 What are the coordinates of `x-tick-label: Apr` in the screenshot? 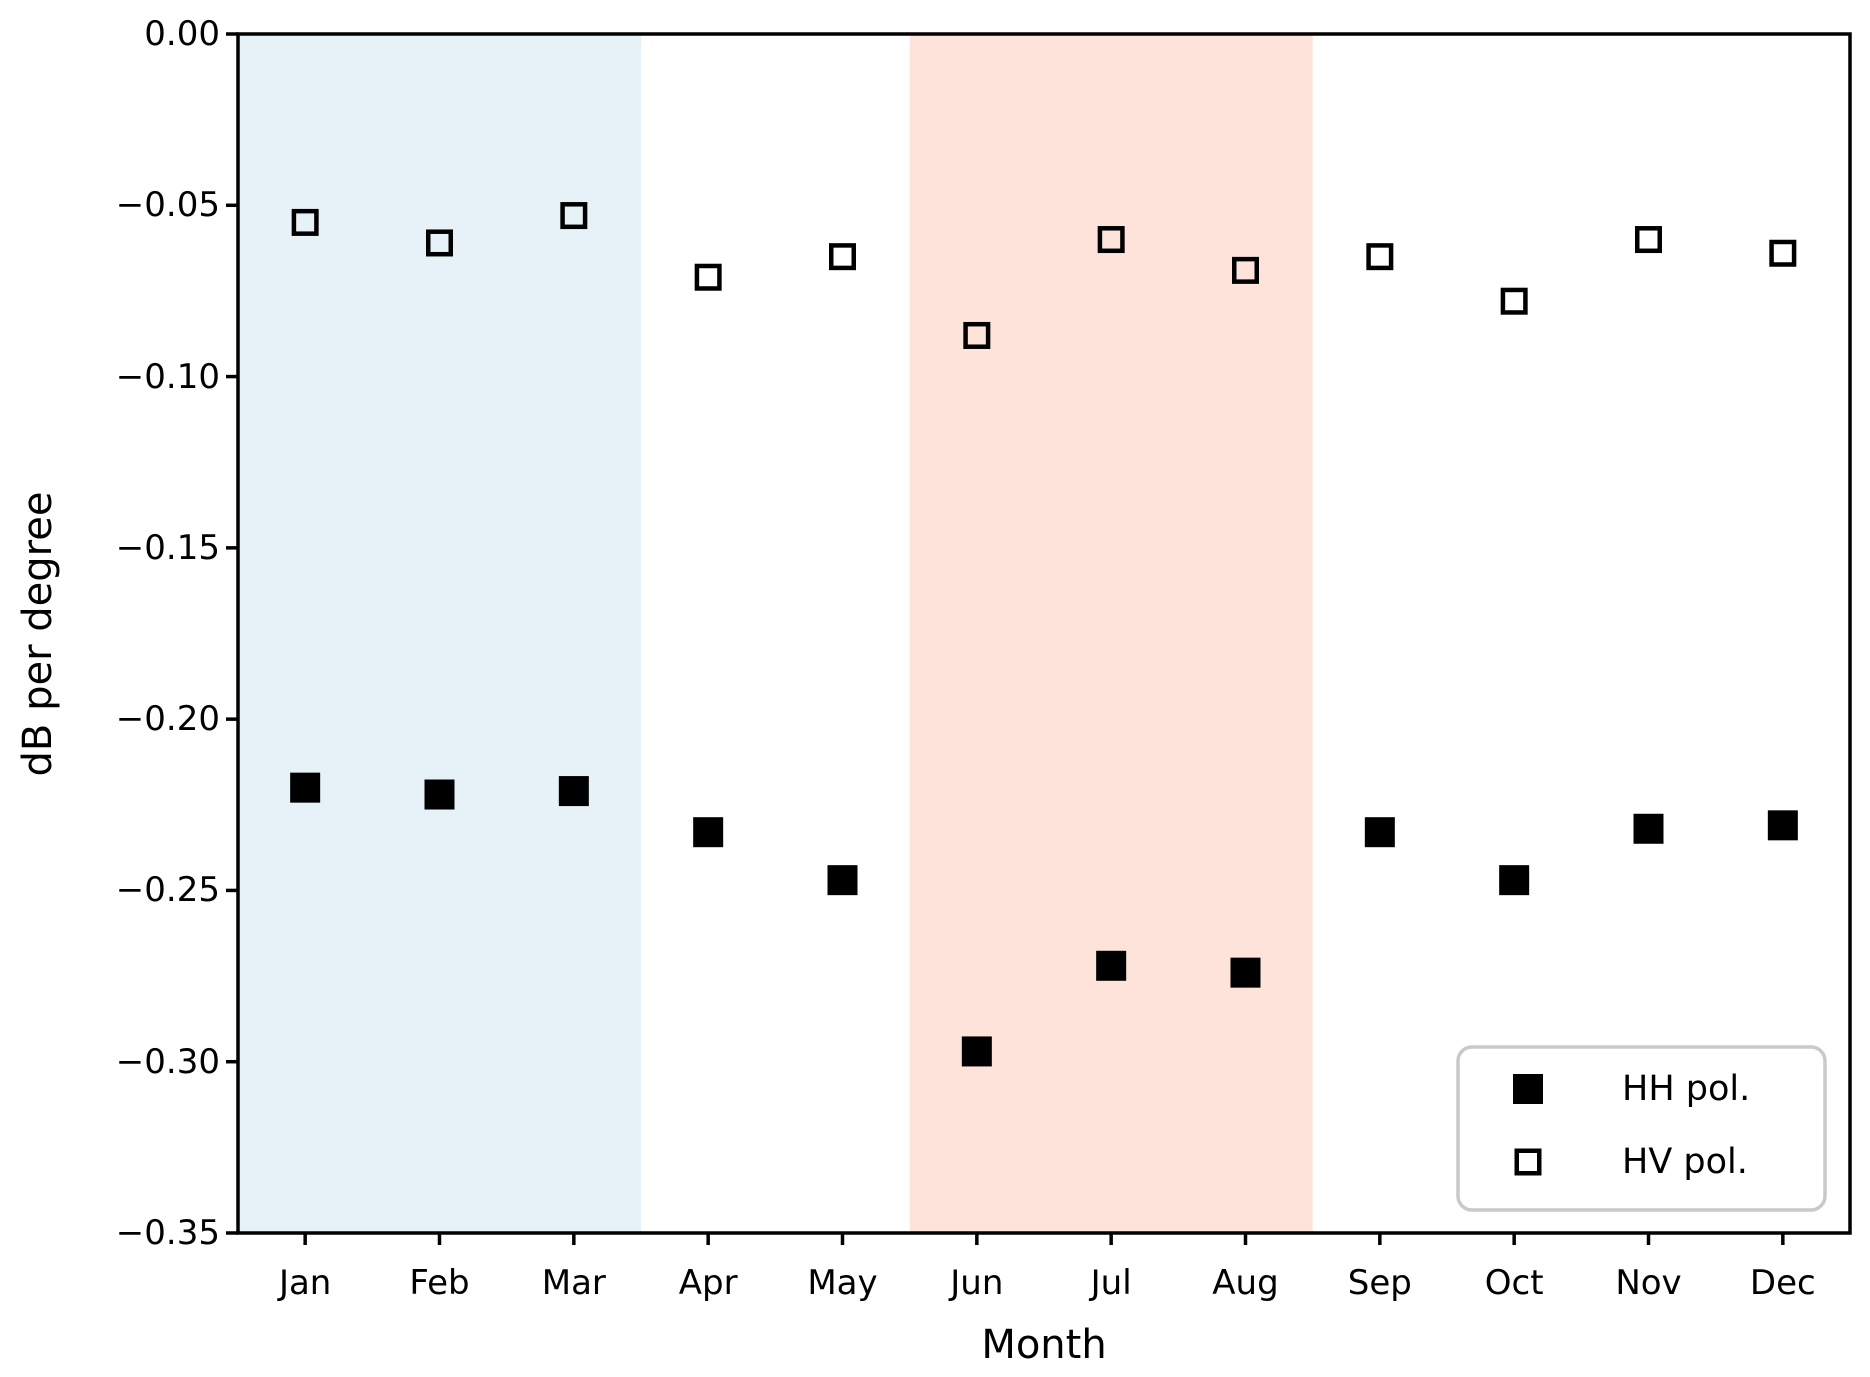 It's located at (708, 1283).